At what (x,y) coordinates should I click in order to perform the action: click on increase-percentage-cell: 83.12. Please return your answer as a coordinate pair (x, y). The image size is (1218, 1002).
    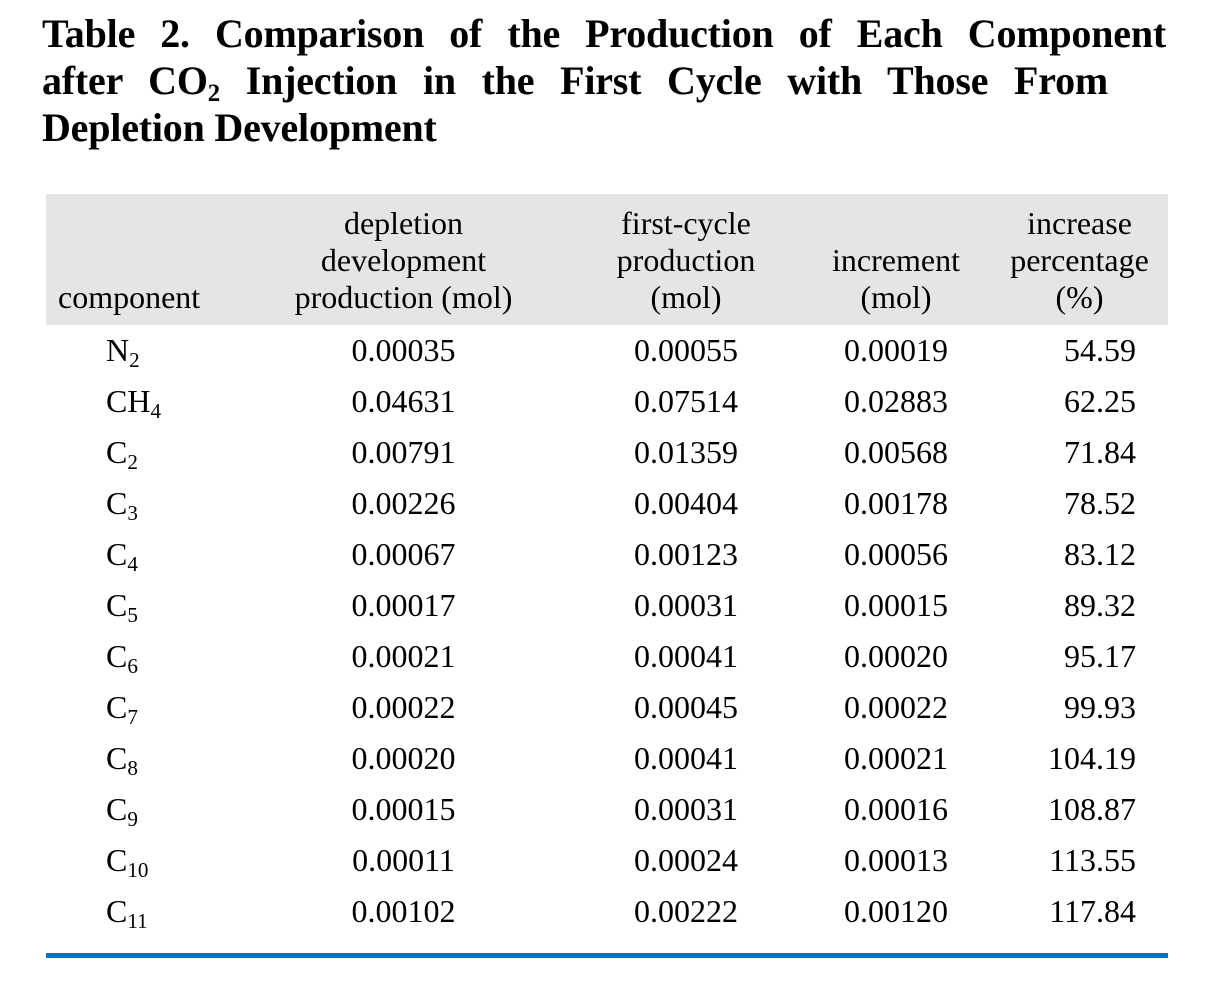
    Looking at the image, I should click on (1100, 554).